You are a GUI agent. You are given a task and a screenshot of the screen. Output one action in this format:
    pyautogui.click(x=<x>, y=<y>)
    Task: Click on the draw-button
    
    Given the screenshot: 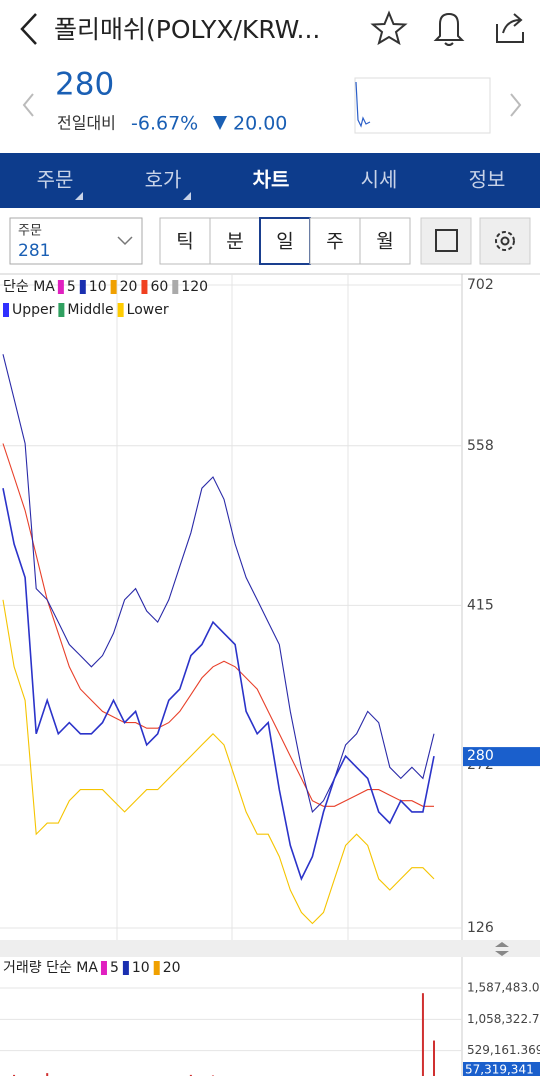 What is the action you would take?
    pyautogui.click(x=446, y=241)
    